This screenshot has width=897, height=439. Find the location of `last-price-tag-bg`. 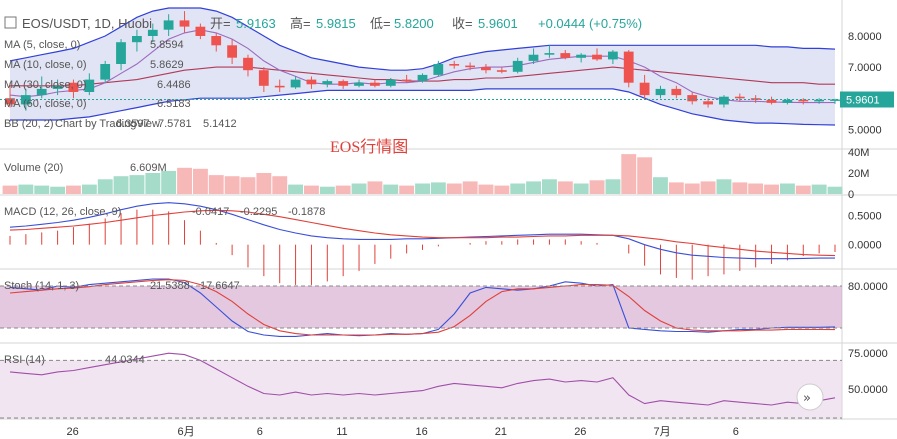

last-price-tag-bg is located at coordinates (867, 99).